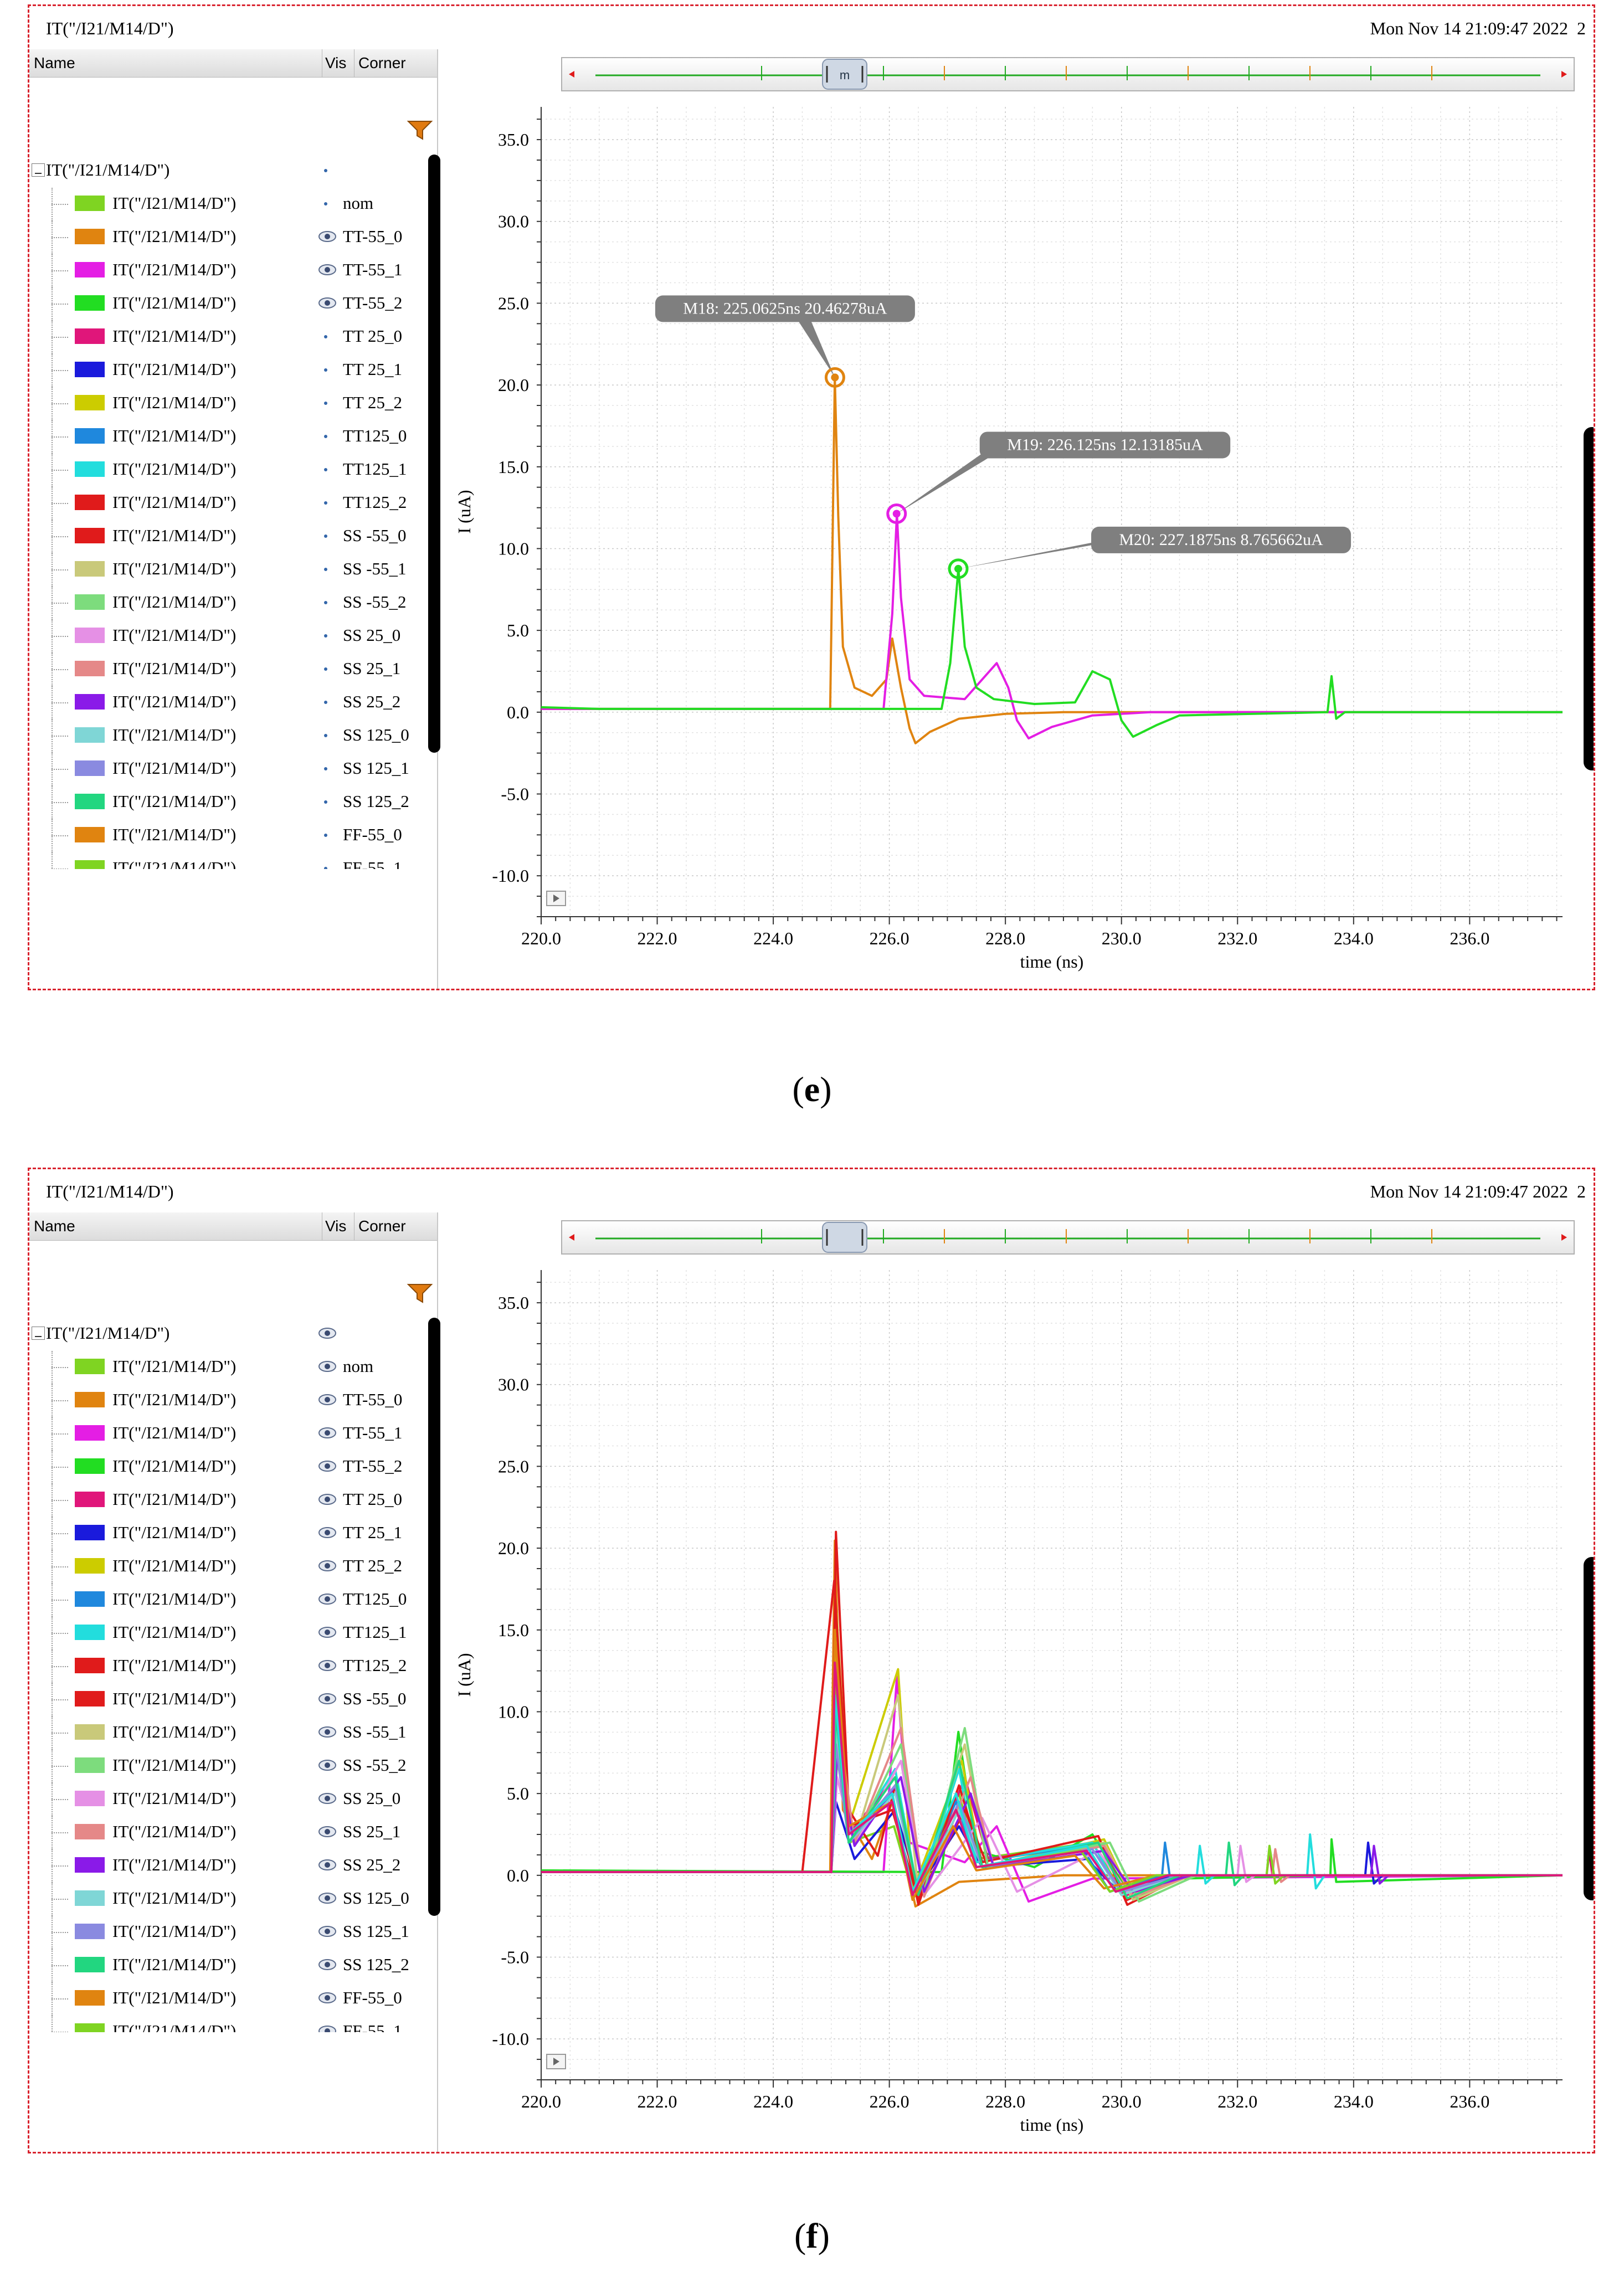  I want to click on legend-group-row: IT("/I21/M14/D"), so click(223, 171).